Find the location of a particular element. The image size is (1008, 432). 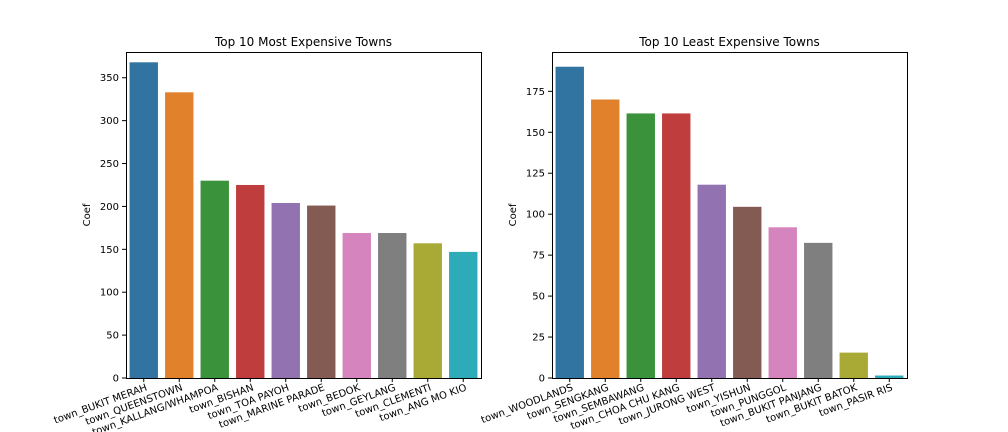

y-tick-label: 200 is located at coordinates (109, 207).